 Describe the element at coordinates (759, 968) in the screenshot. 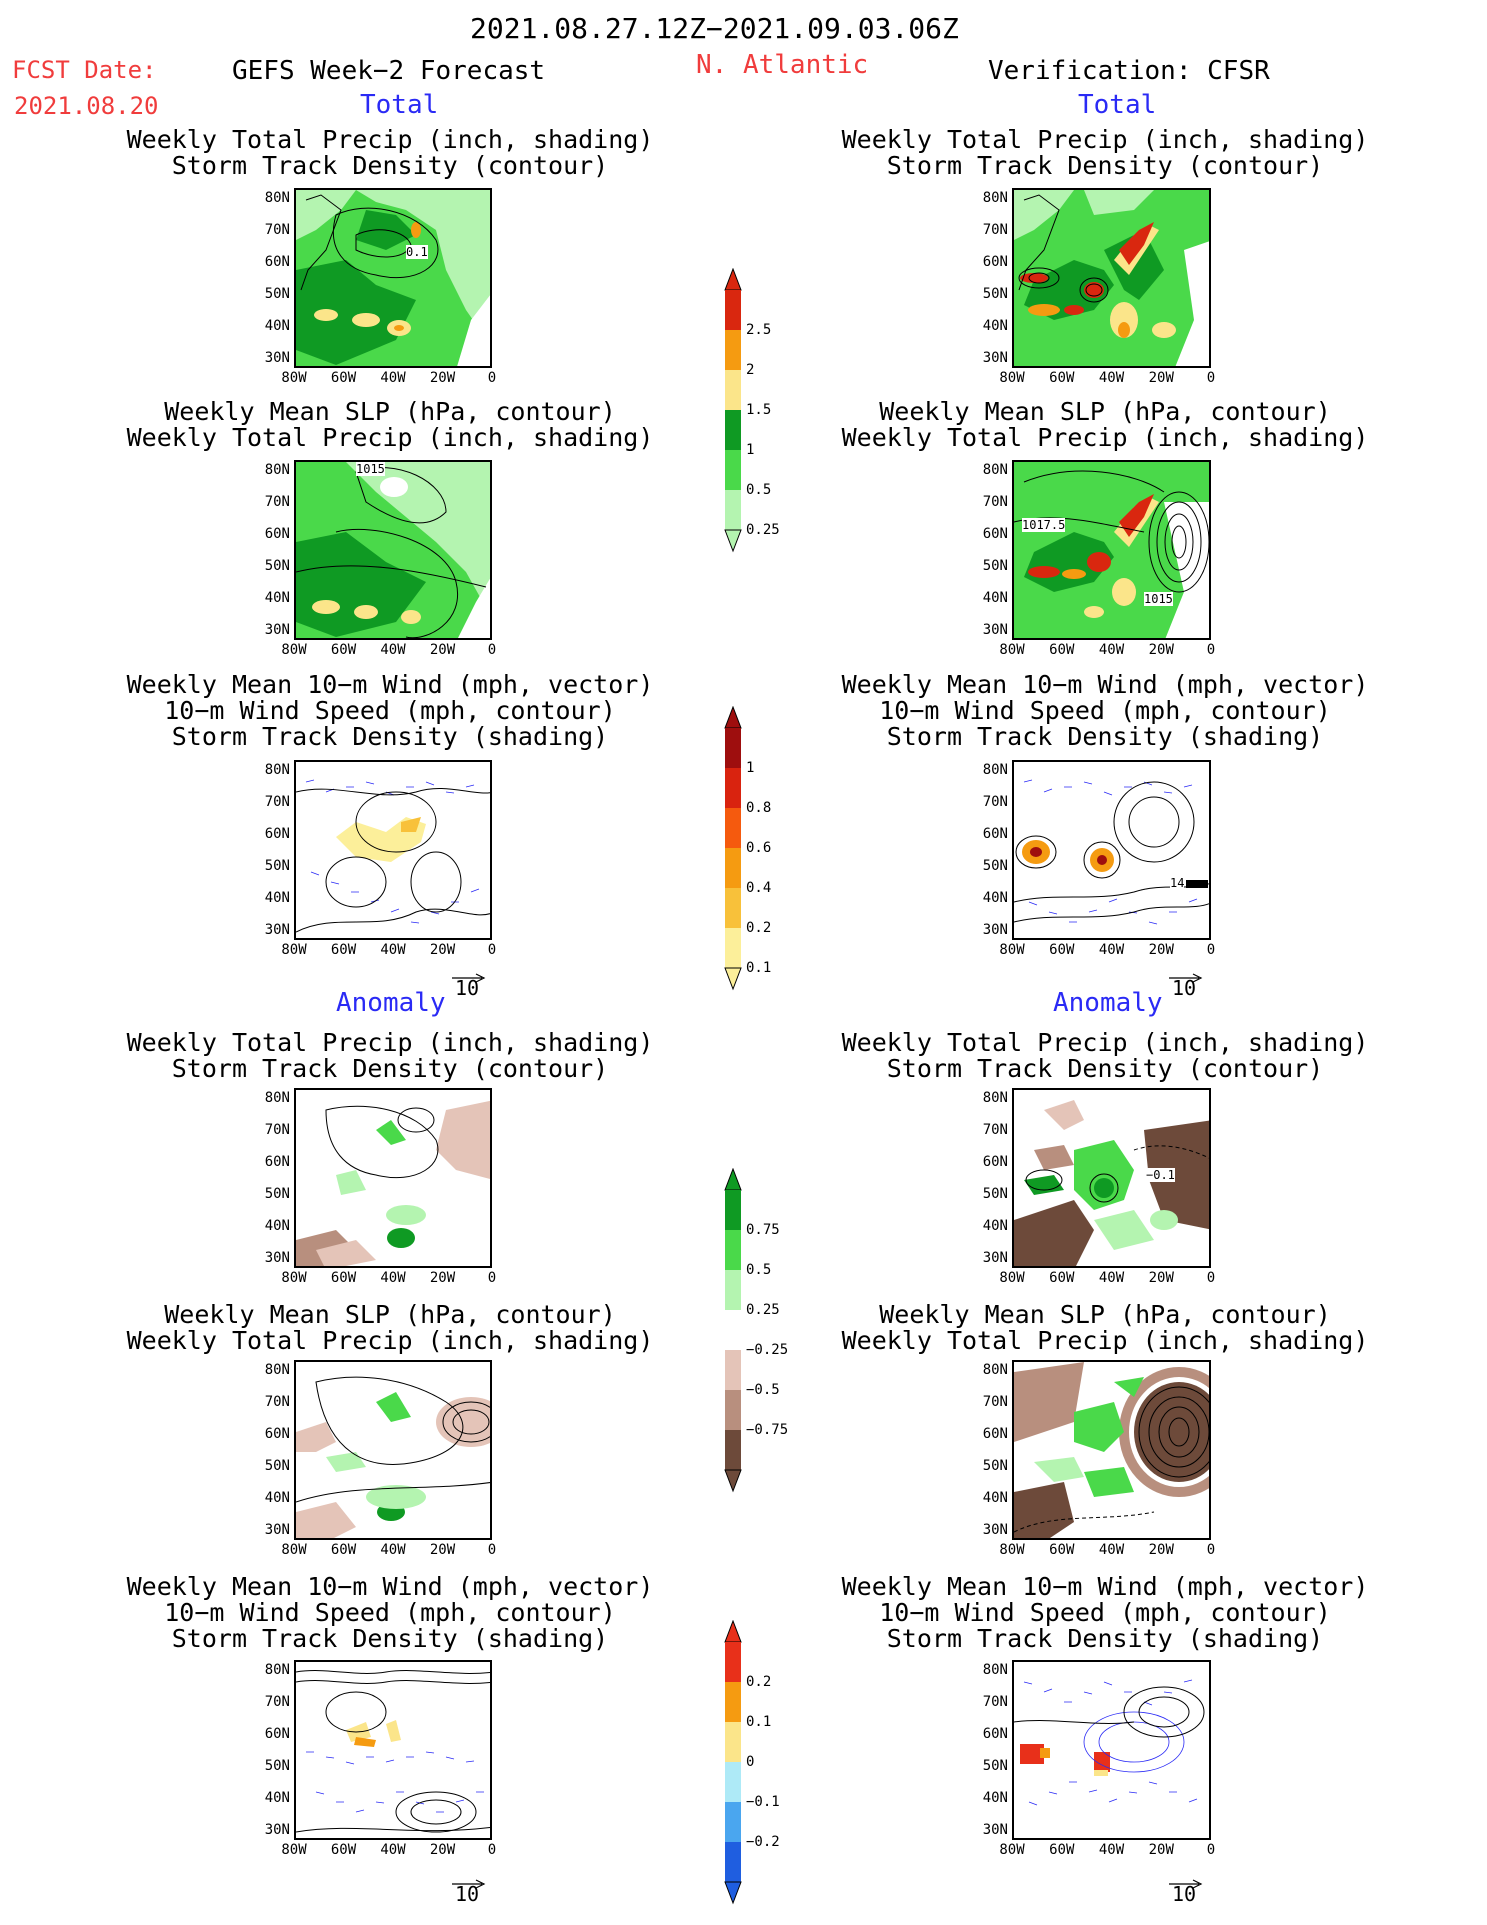

I see `colorbar-tick-label: 0.1` at that location.